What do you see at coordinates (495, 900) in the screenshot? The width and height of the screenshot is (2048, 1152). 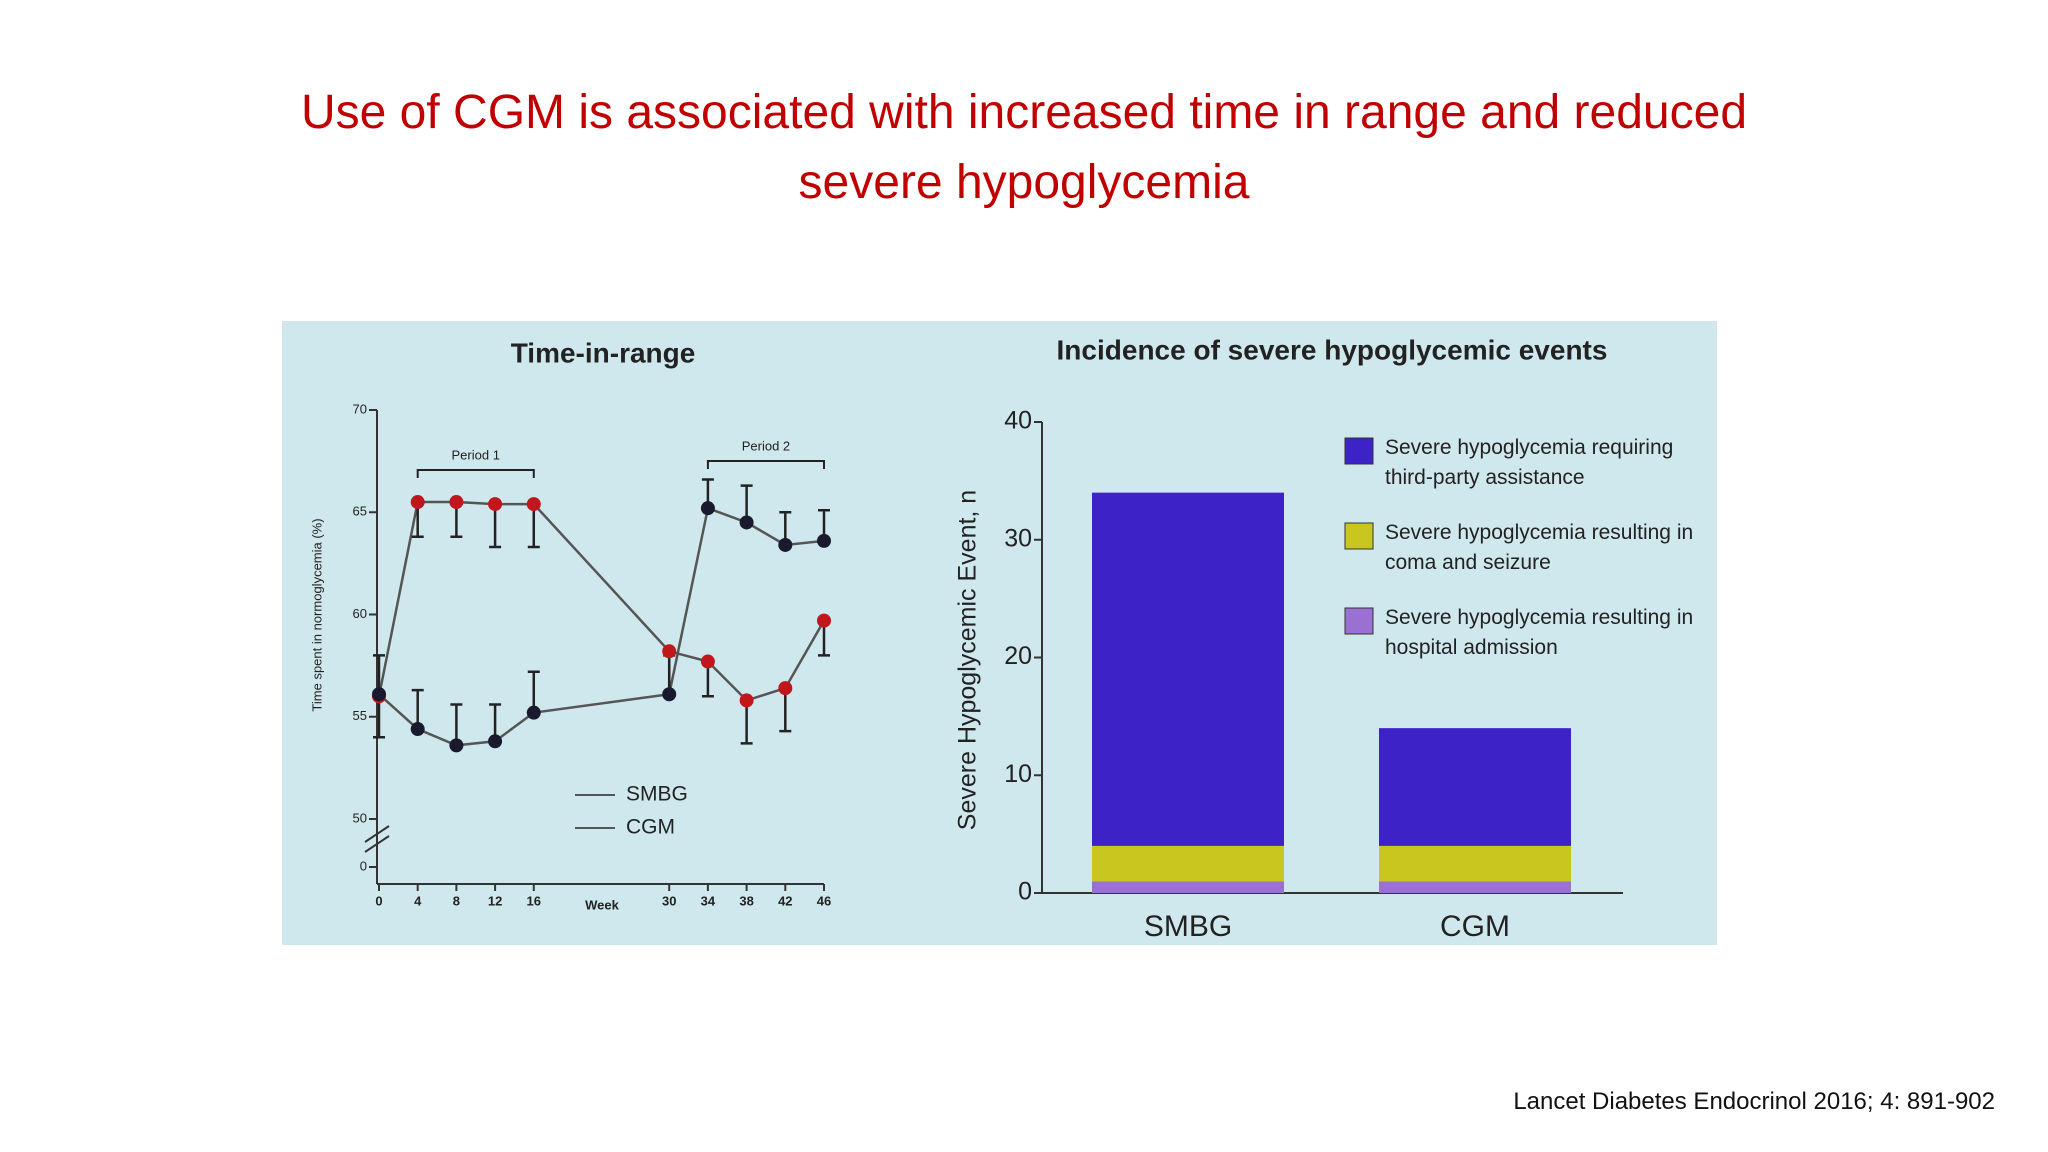 I see `x-tick-label: 12` at bounding box center [495, 900].